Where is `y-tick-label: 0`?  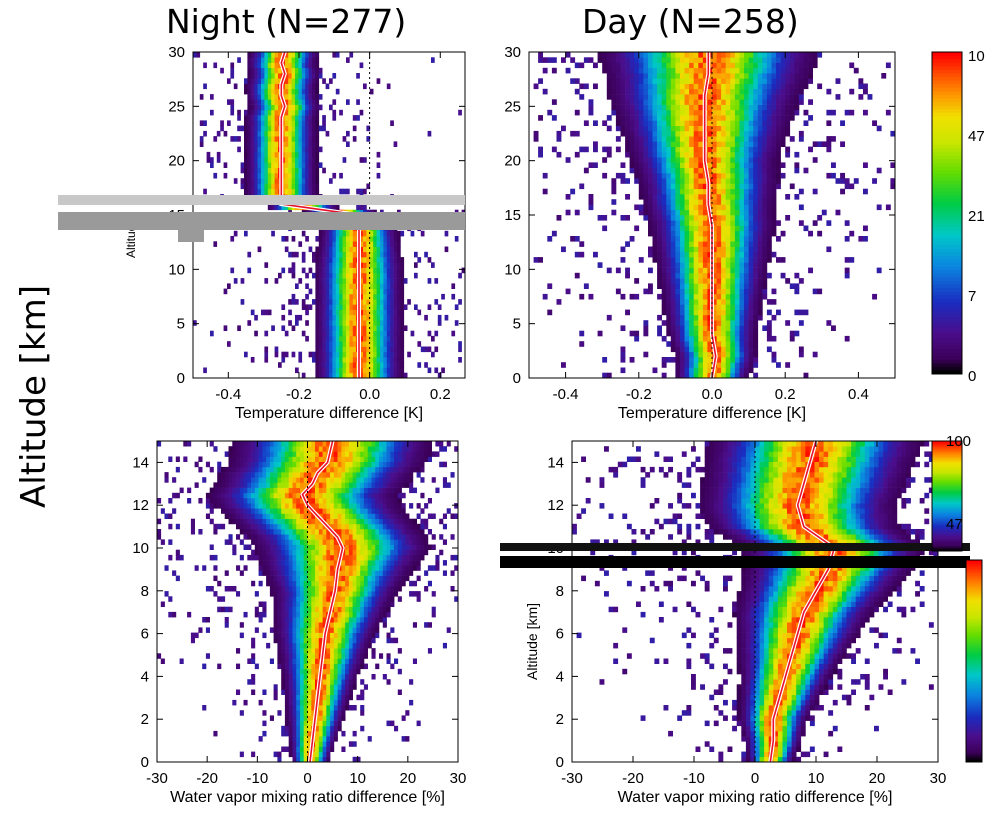
y-tick-label: 0 is located at coordinates (517, 378).